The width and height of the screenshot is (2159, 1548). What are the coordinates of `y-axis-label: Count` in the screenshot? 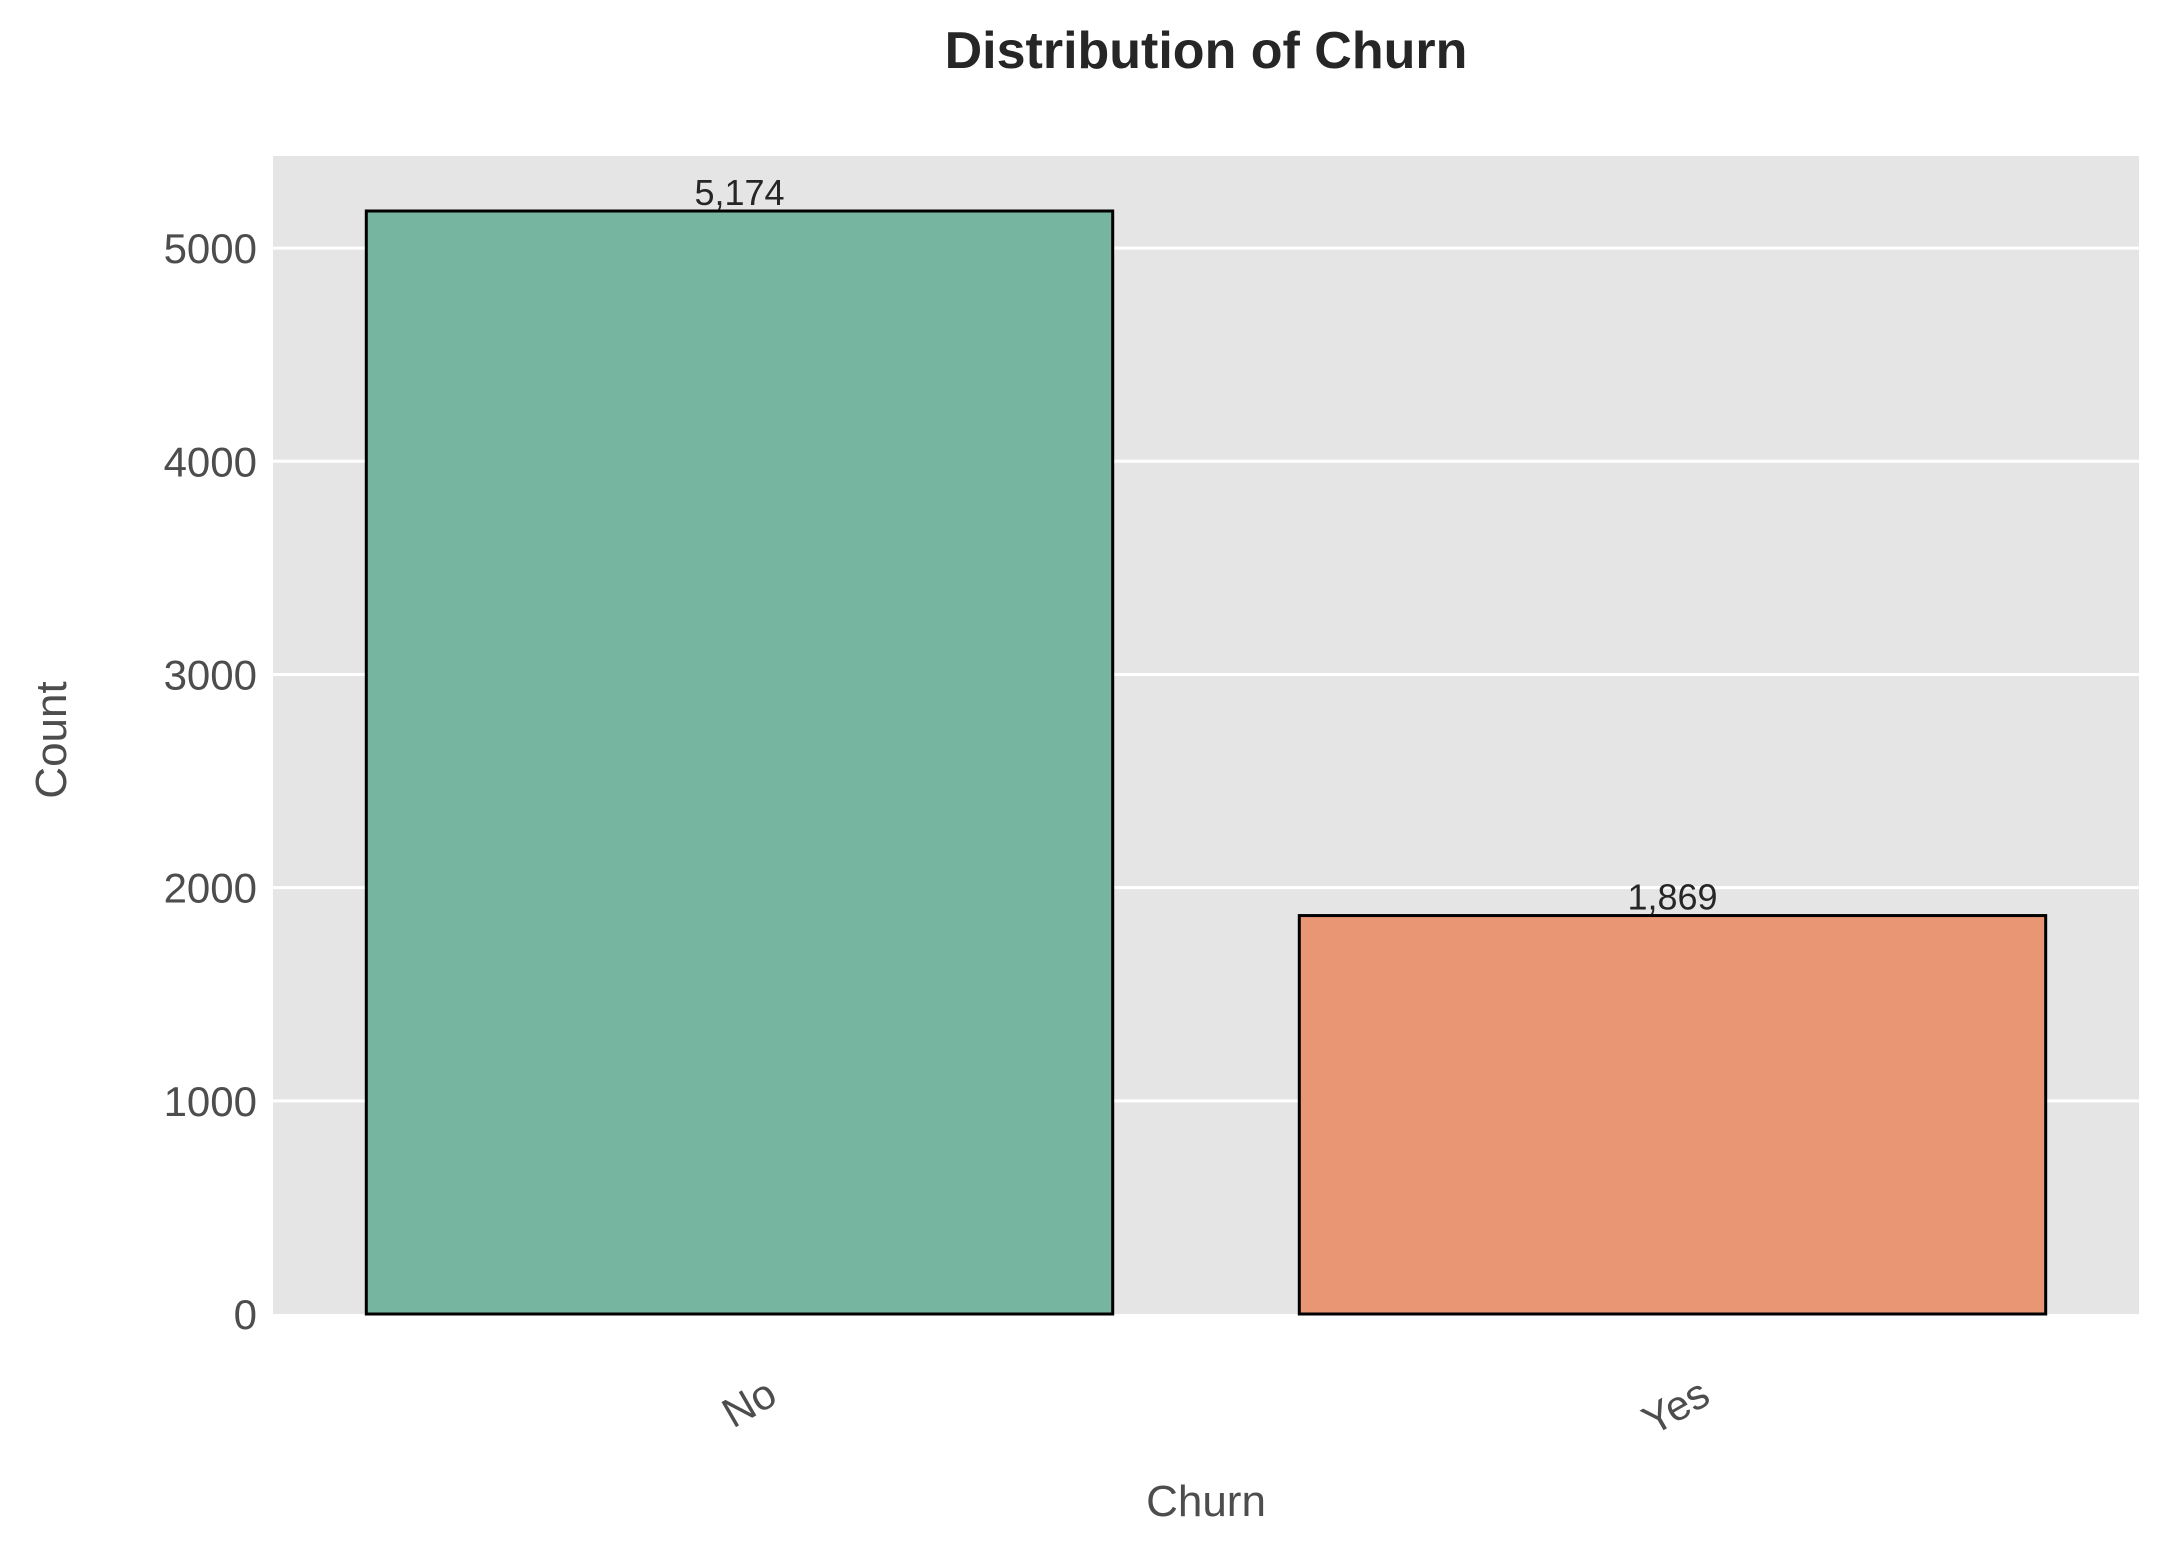 It's located at (51, 739).